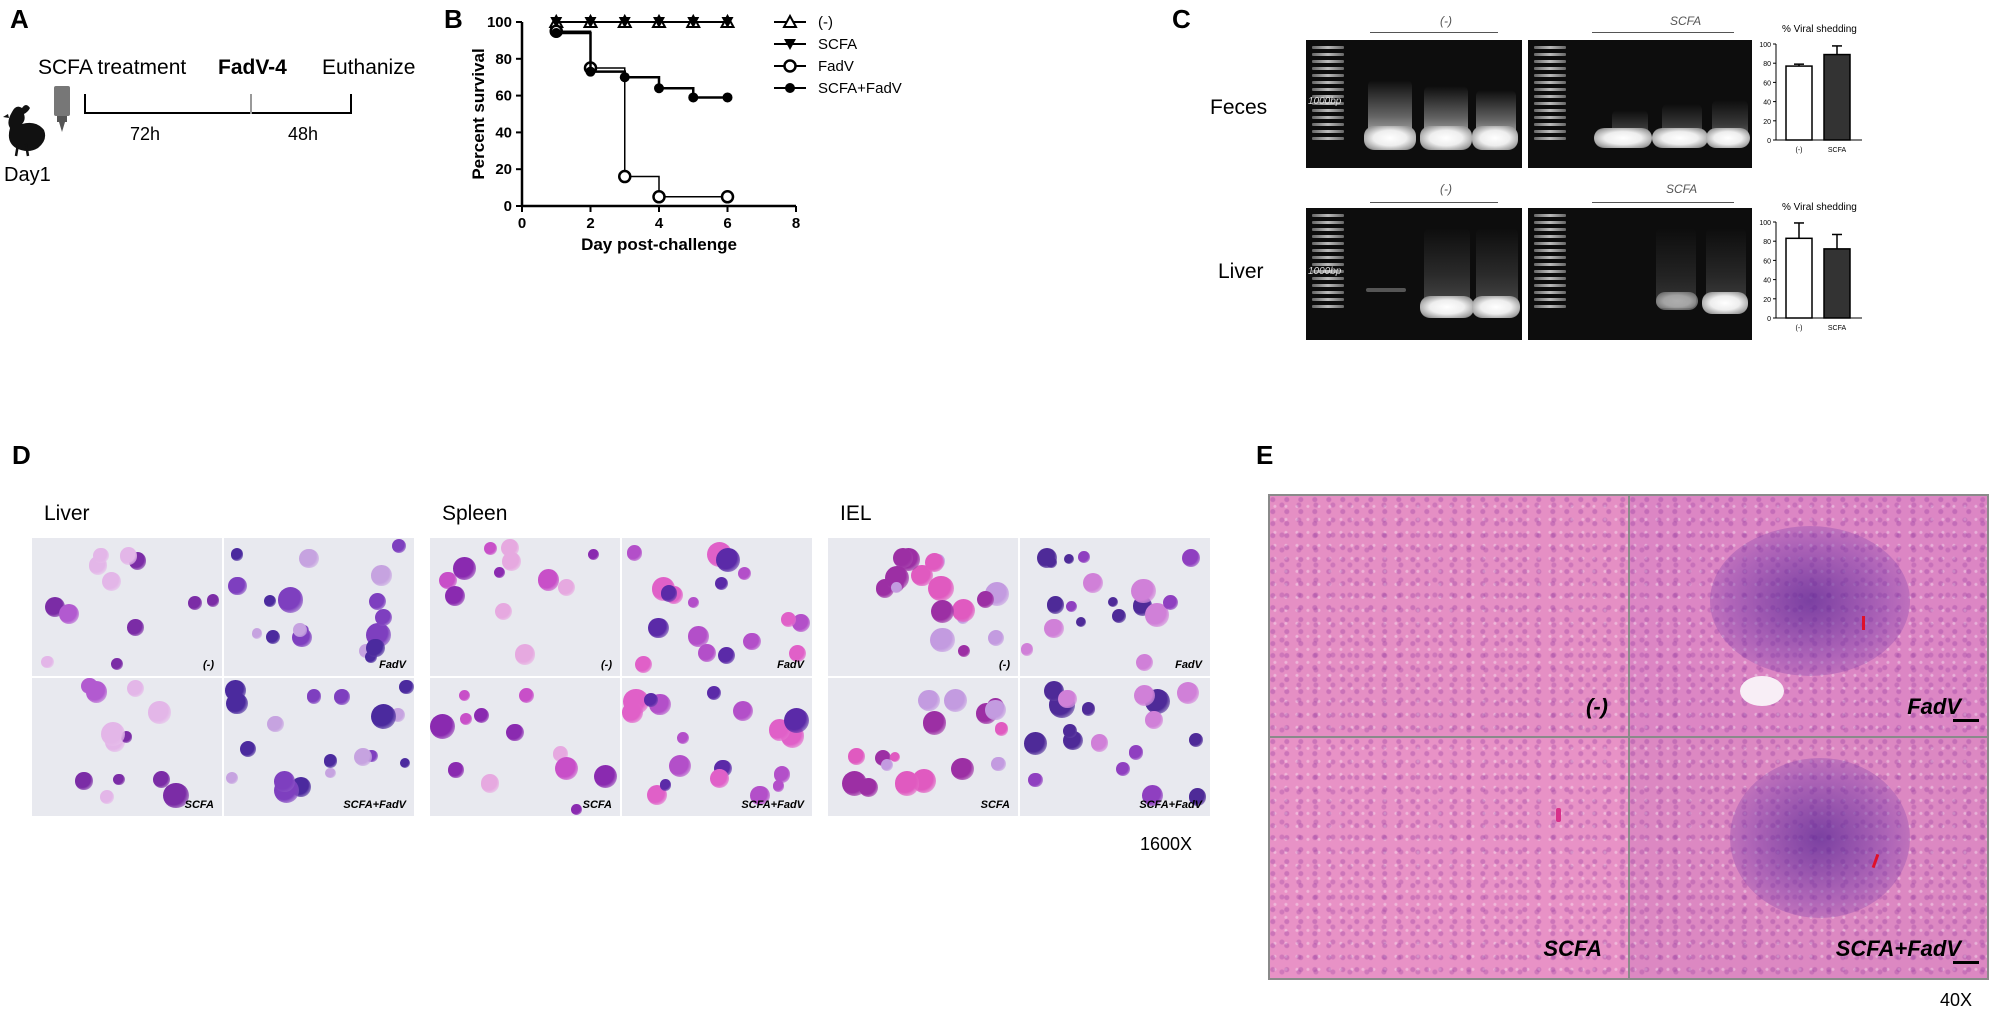  I want to click on category-label: (-), so click(1799, 150).